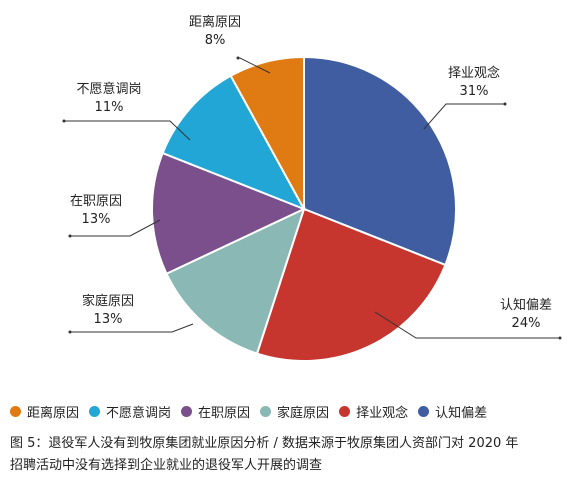 This screenshot has height=485, width=583. What do you see at coordinates (382, 413) in the screenshot?
I see `legend-label-career: 择业观念` at bounding box center [382, 413].